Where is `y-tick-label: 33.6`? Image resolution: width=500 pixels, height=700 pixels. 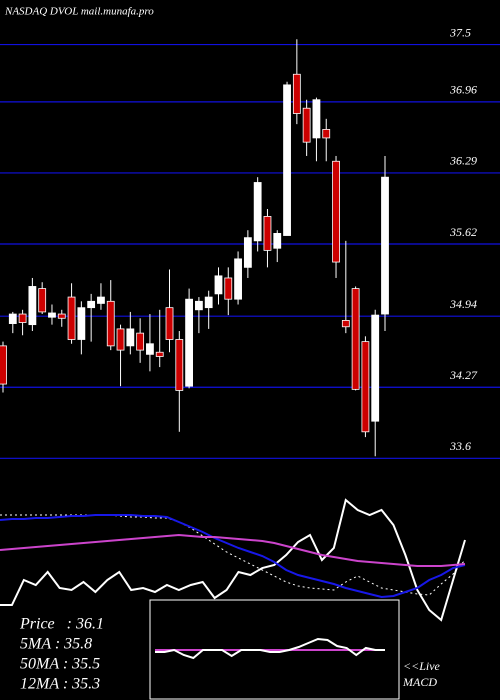 y-tick-label: 33.6 is located at coordinates (460, 446).